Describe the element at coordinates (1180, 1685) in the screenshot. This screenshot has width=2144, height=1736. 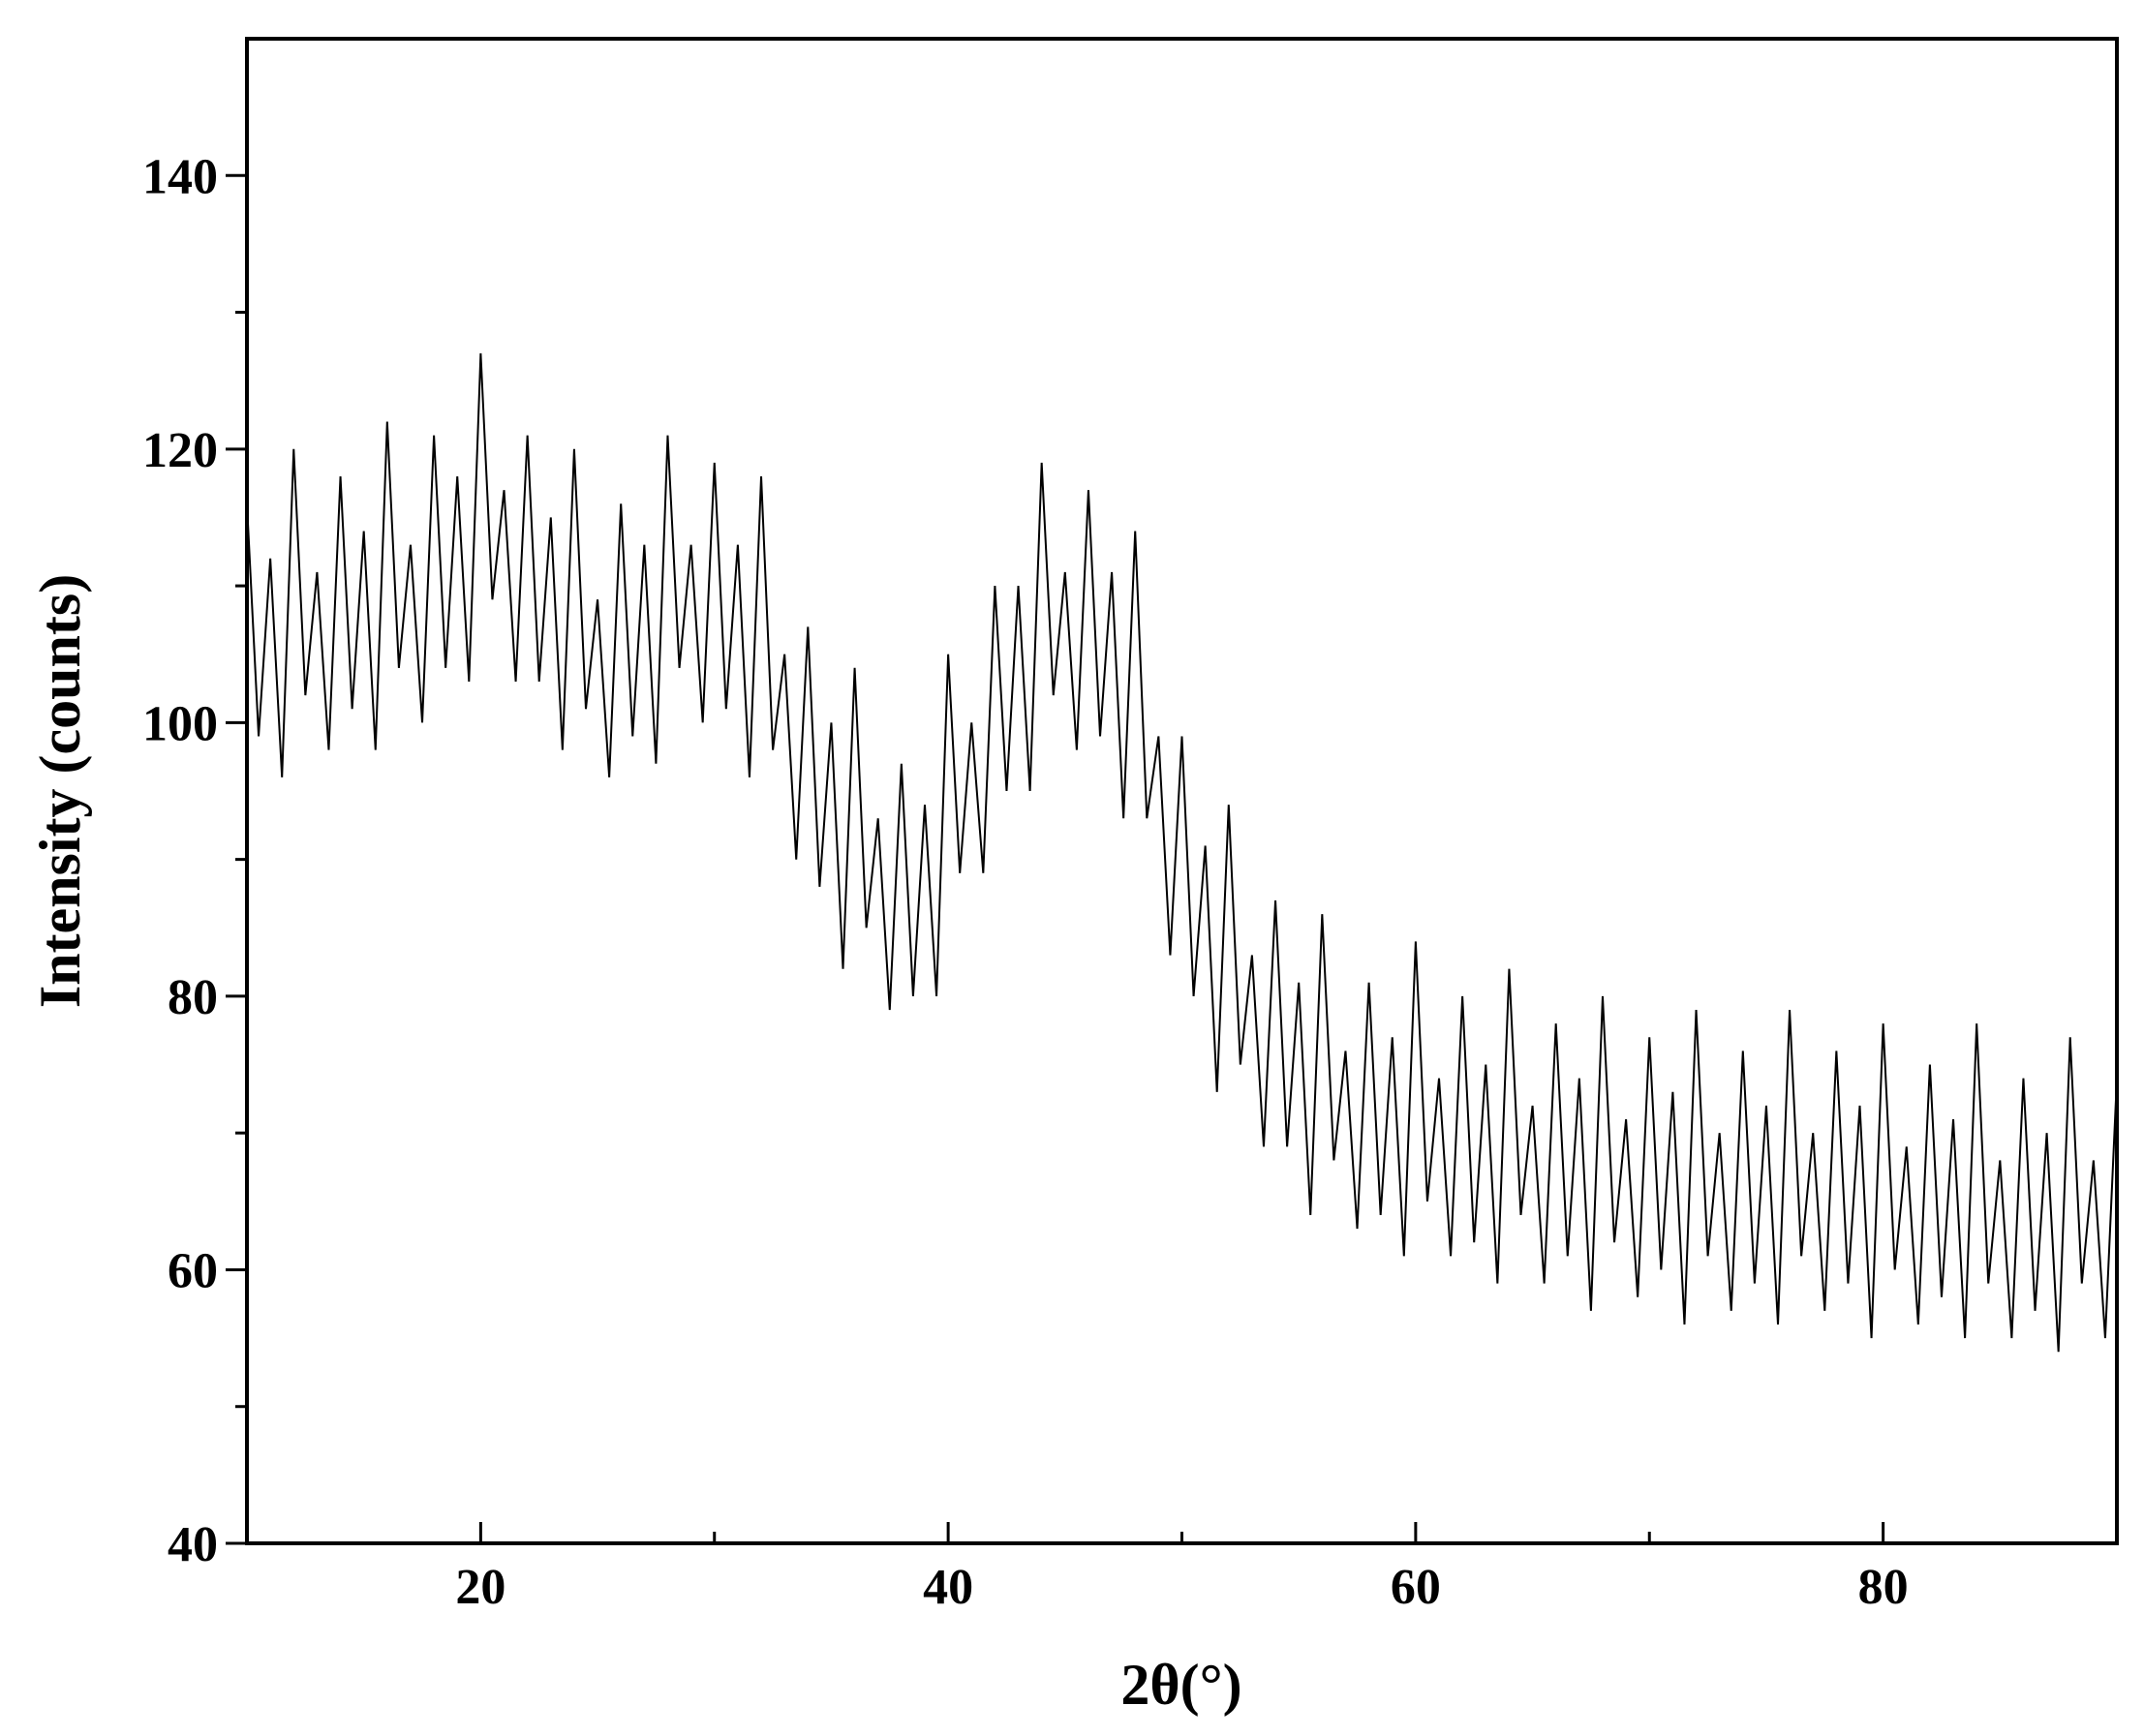
I see `x-axis-label: 2θ(°)` at that location.